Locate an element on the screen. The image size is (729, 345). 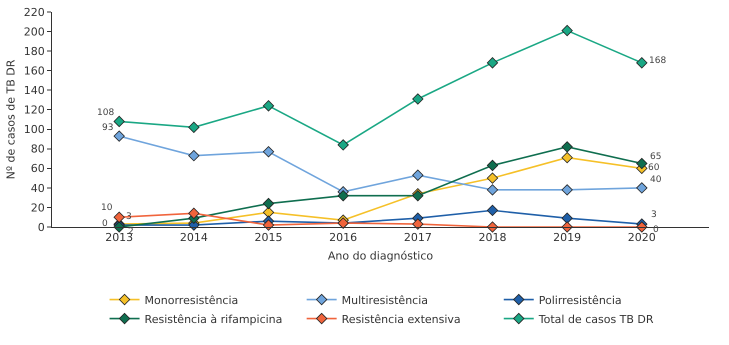
x-tick-label: 2015 is located at coordinates (268, 237).